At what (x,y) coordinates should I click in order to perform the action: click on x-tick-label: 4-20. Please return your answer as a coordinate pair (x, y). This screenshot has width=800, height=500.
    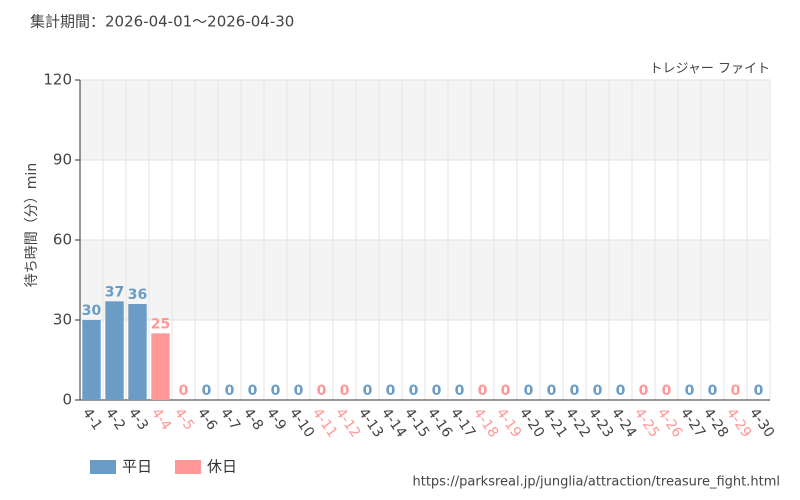
    Looking at the image, I should click on (531, 422).